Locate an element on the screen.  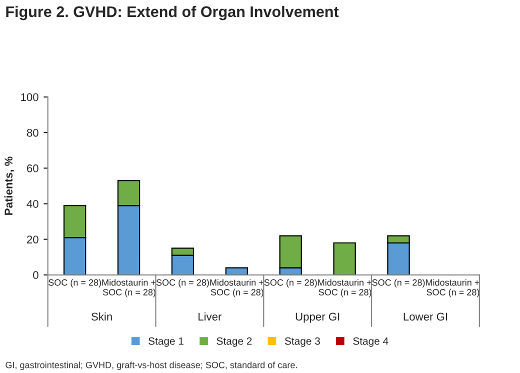
text: Skin is located at coordinates (101, 316).